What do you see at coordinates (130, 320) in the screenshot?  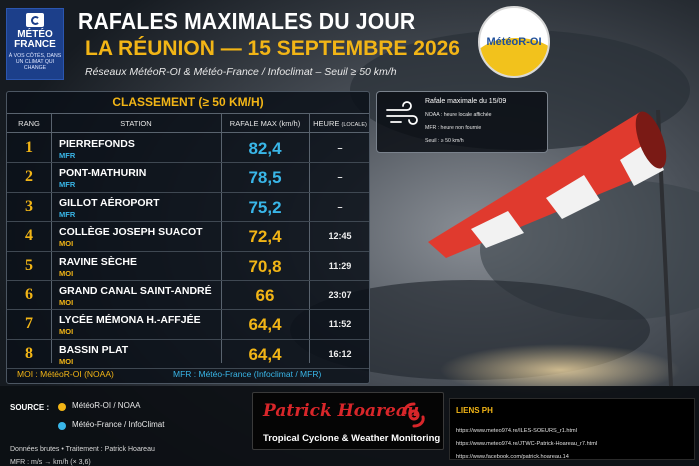 I see `station-name: LYCÉE MÉMONA H.-AFFJÉE` at bounding box center [130, 320].